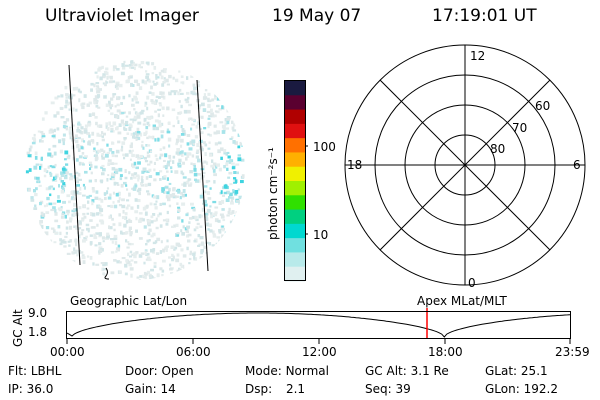  I want to click on lat-label-80: 80, so click(497, 149).